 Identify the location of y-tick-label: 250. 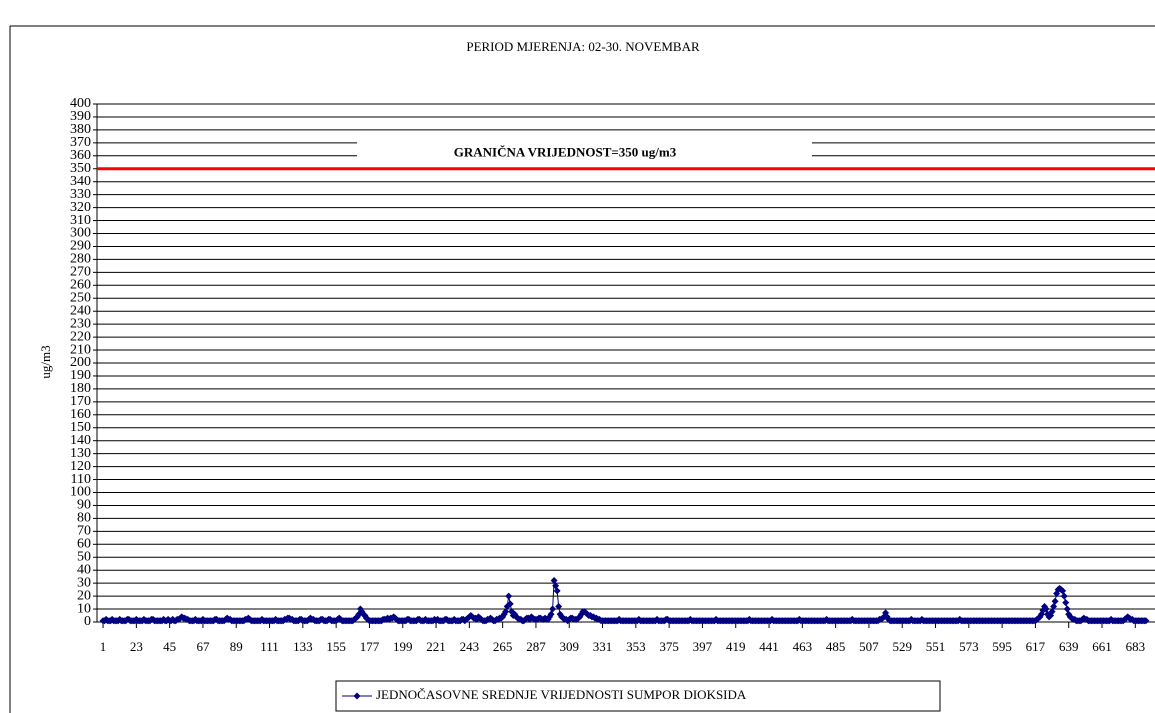
(80, 297).